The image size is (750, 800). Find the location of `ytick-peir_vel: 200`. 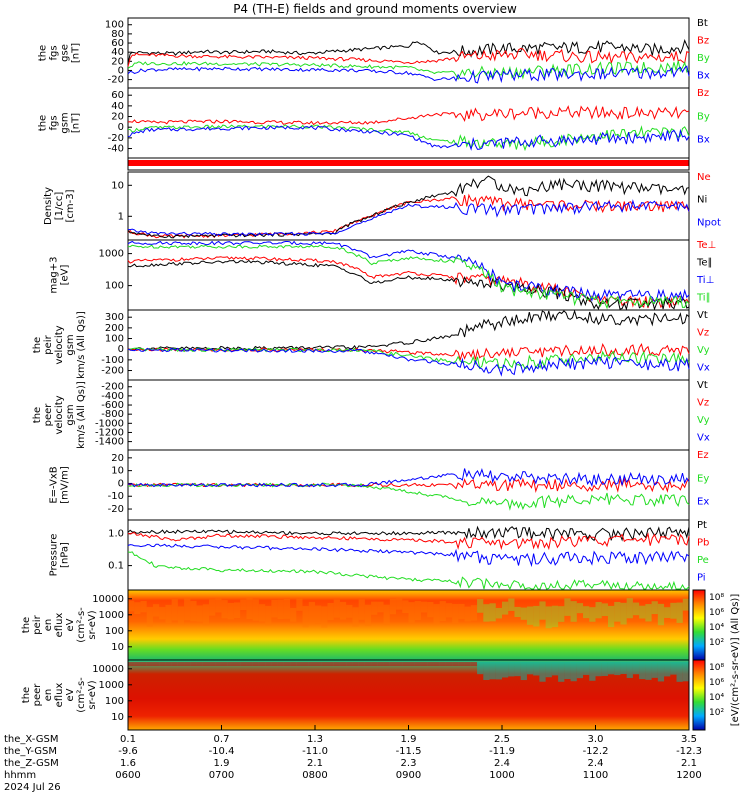

ytick-peir_vel: 200 is located at coordinates (114, 328).